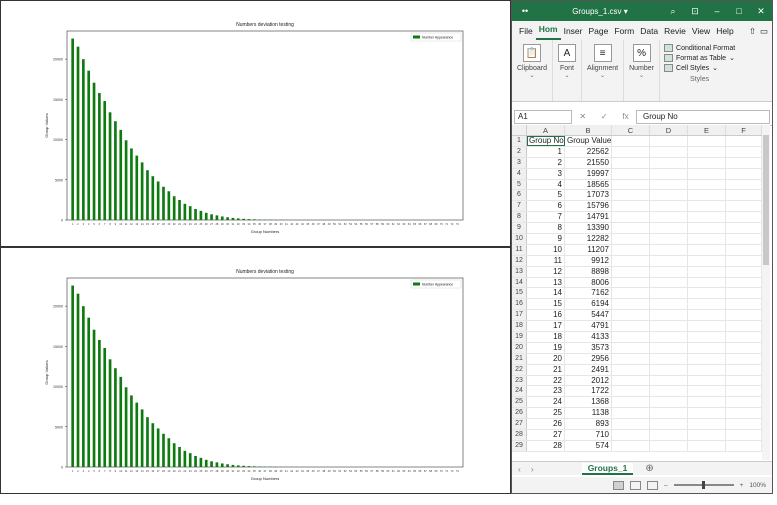 The width and height of the screenshot is (777, 505). Describe the element at coordinates (548, 32) in the screenshot. I see `tab-home: Hom` at that location.